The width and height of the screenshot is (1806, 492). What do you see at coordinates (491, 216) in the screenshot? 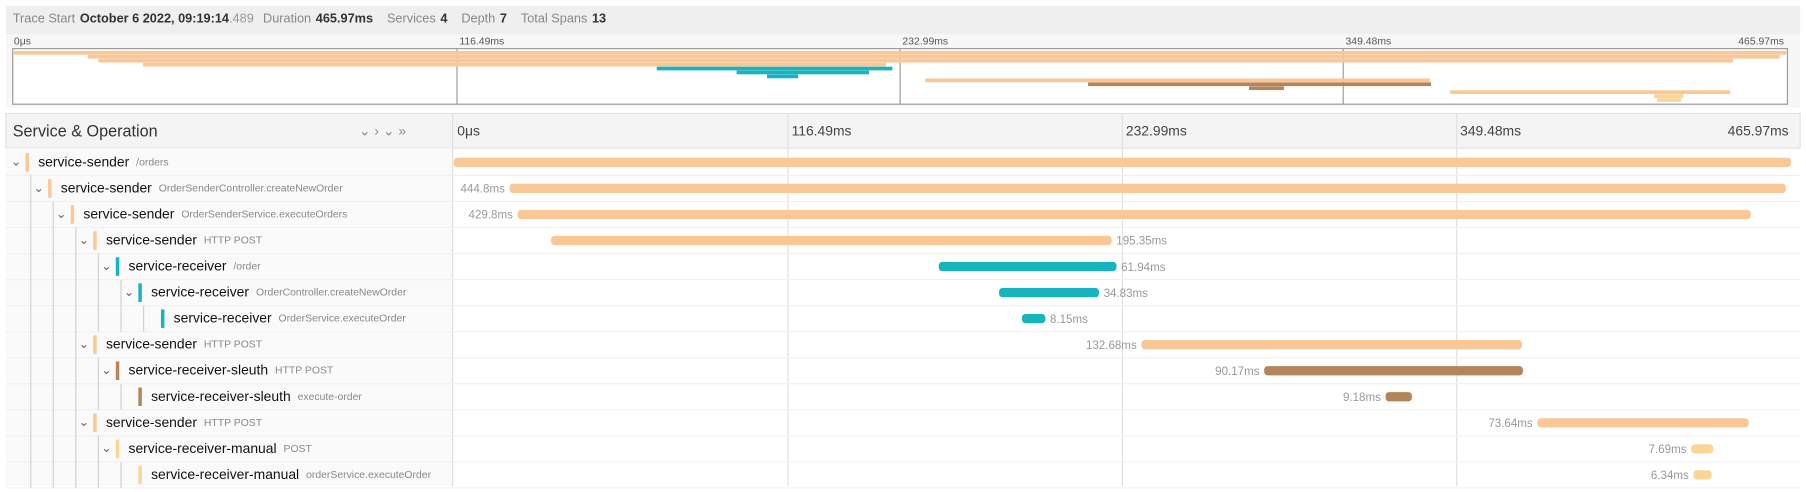
I see `duration-label: 429.8ms` at bounding box center [491, 216].